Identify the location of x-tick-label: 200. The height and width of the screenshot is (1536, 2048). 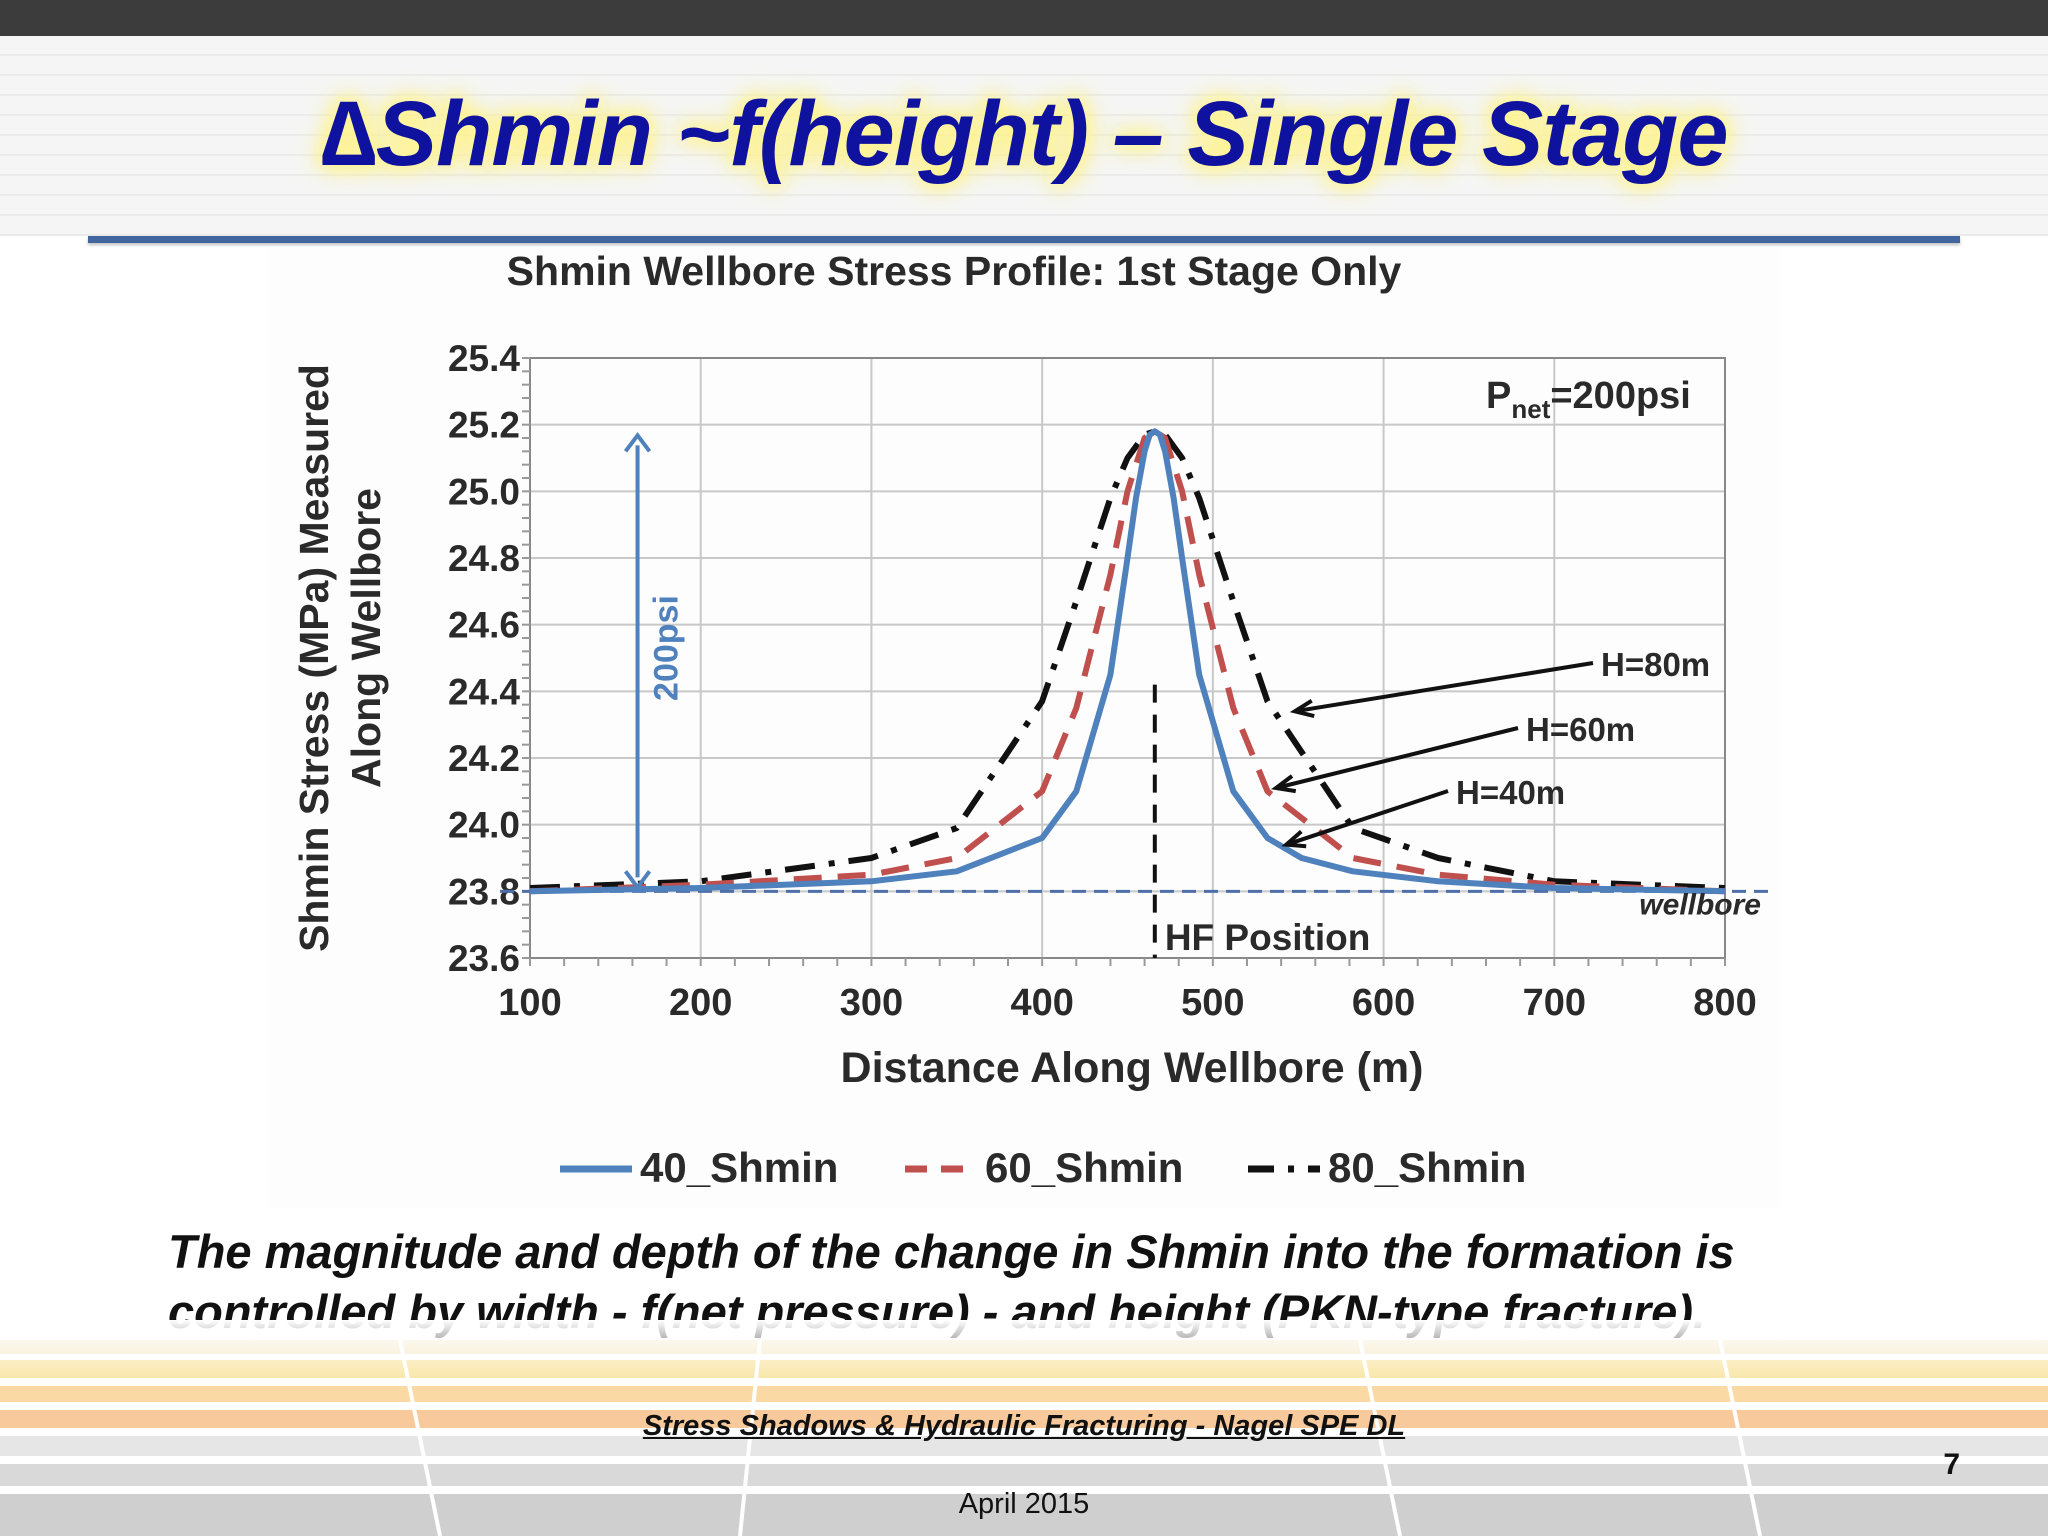
(700, 1003).